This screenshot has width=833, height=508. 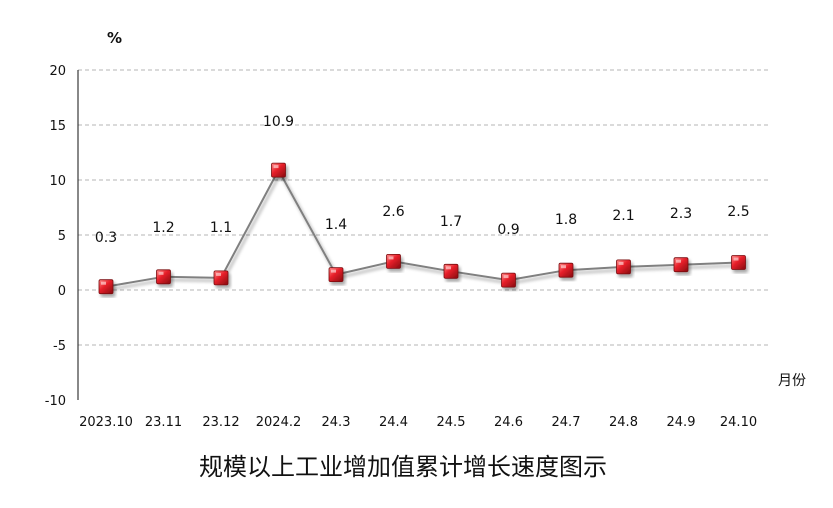 What do you see at coordinates (220, 422) in the screenshot?
I see `x-tick-label: 23.12` at bounding box center [220, 422].